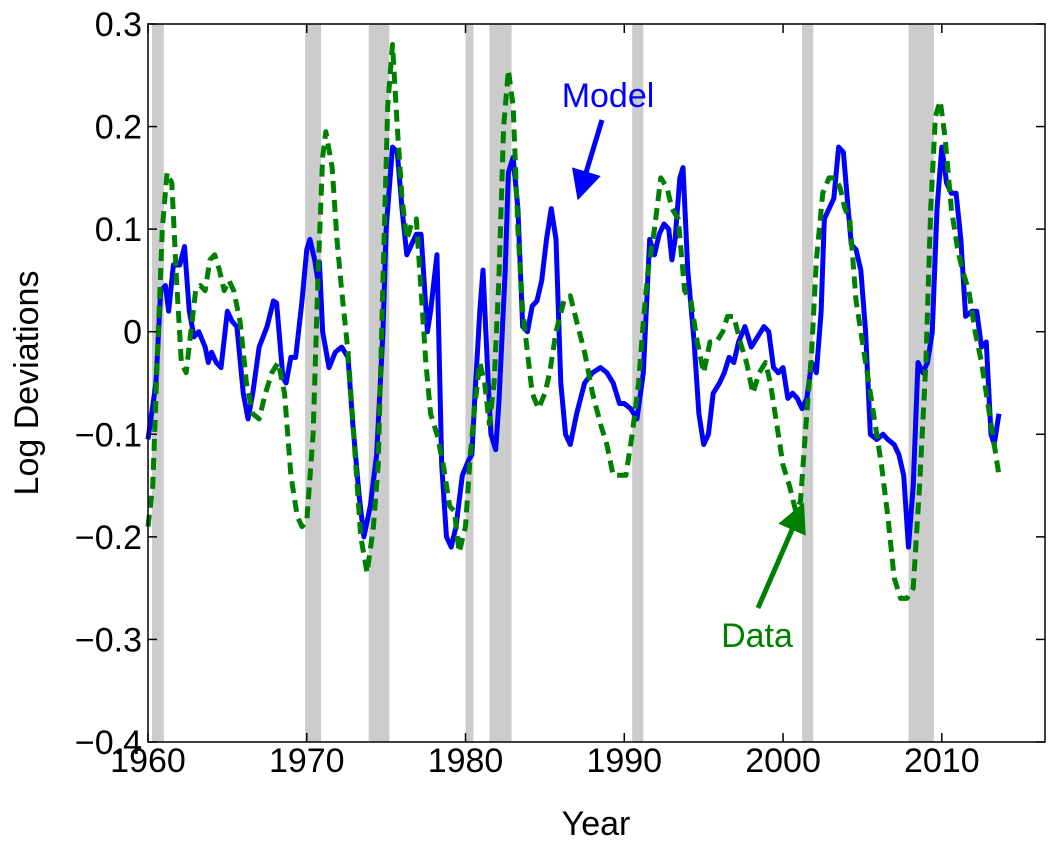 This screenshot has width=1062, height=846. Describe the element at coordinates (757, 636) in the screenshot. I see `data-annotation: Data` at that location.